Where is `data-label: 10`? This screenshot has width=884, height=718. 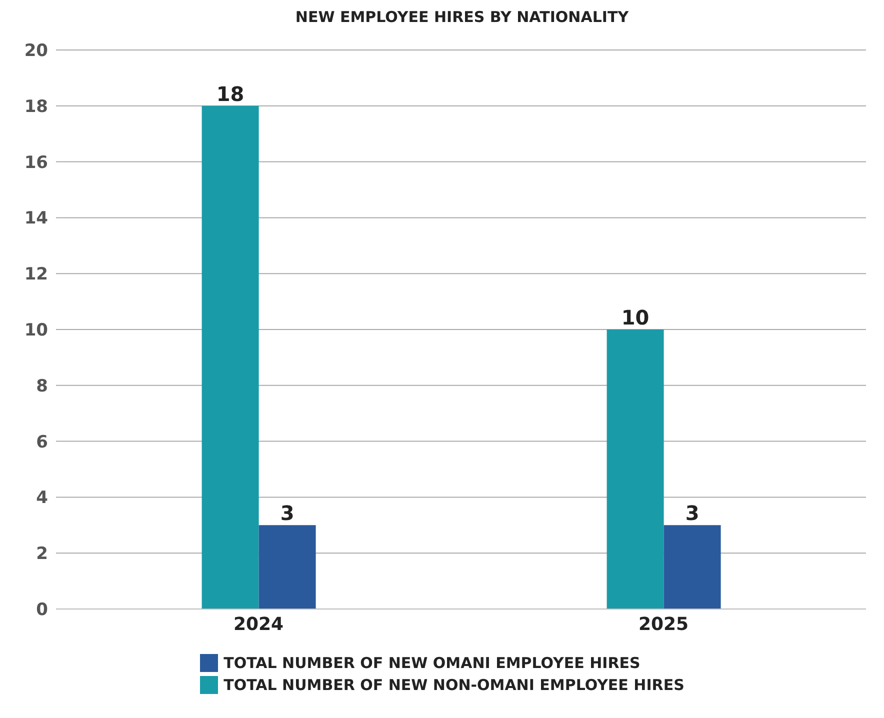 data-label: 10 is located at coordinates (635, 318).